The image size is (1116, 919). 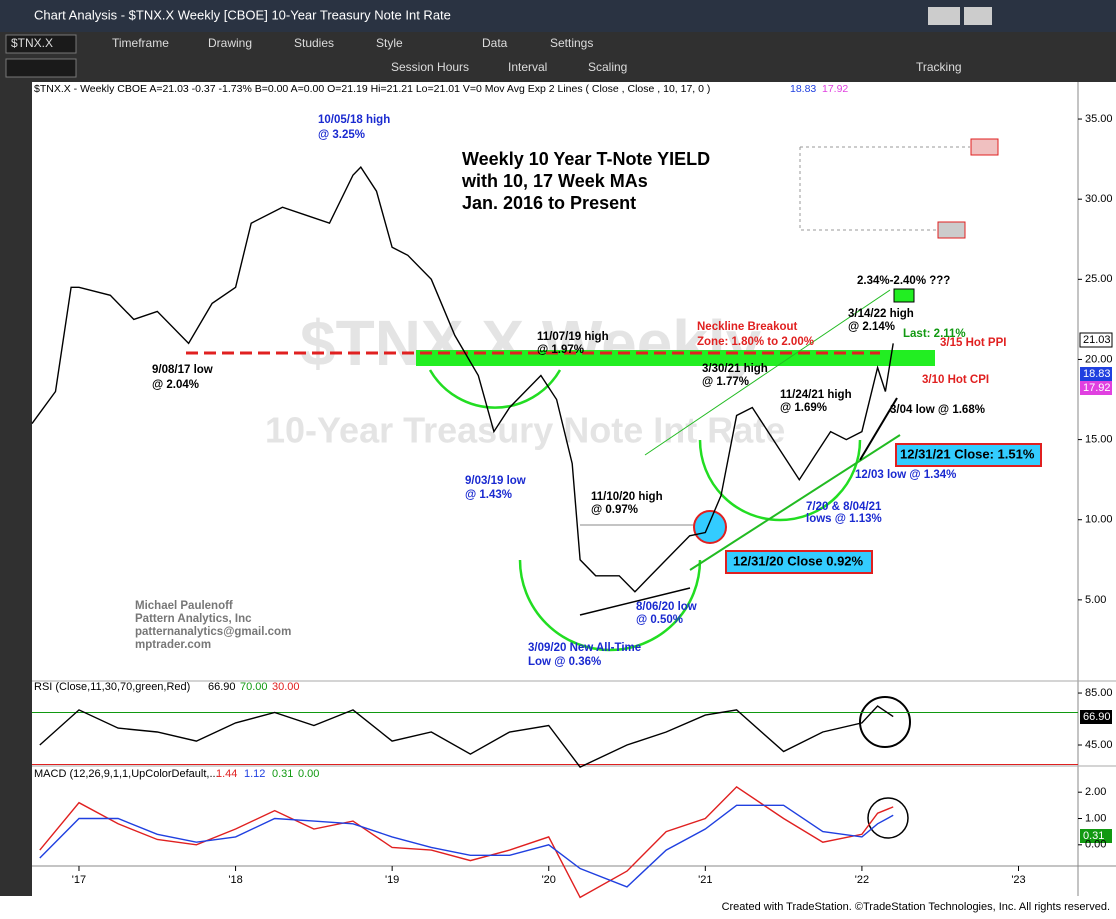 What do you see at coordinates (573, 337) in the screenshot?
I see `annotation: 11/07/19 high` at bounding box center [573, 337].